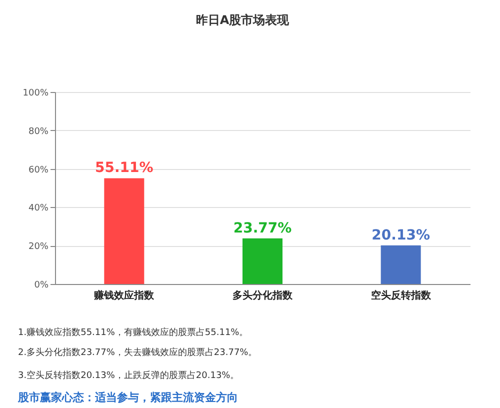  I want to click on x-tick-label: 多头分化指数, so click(263, 296).